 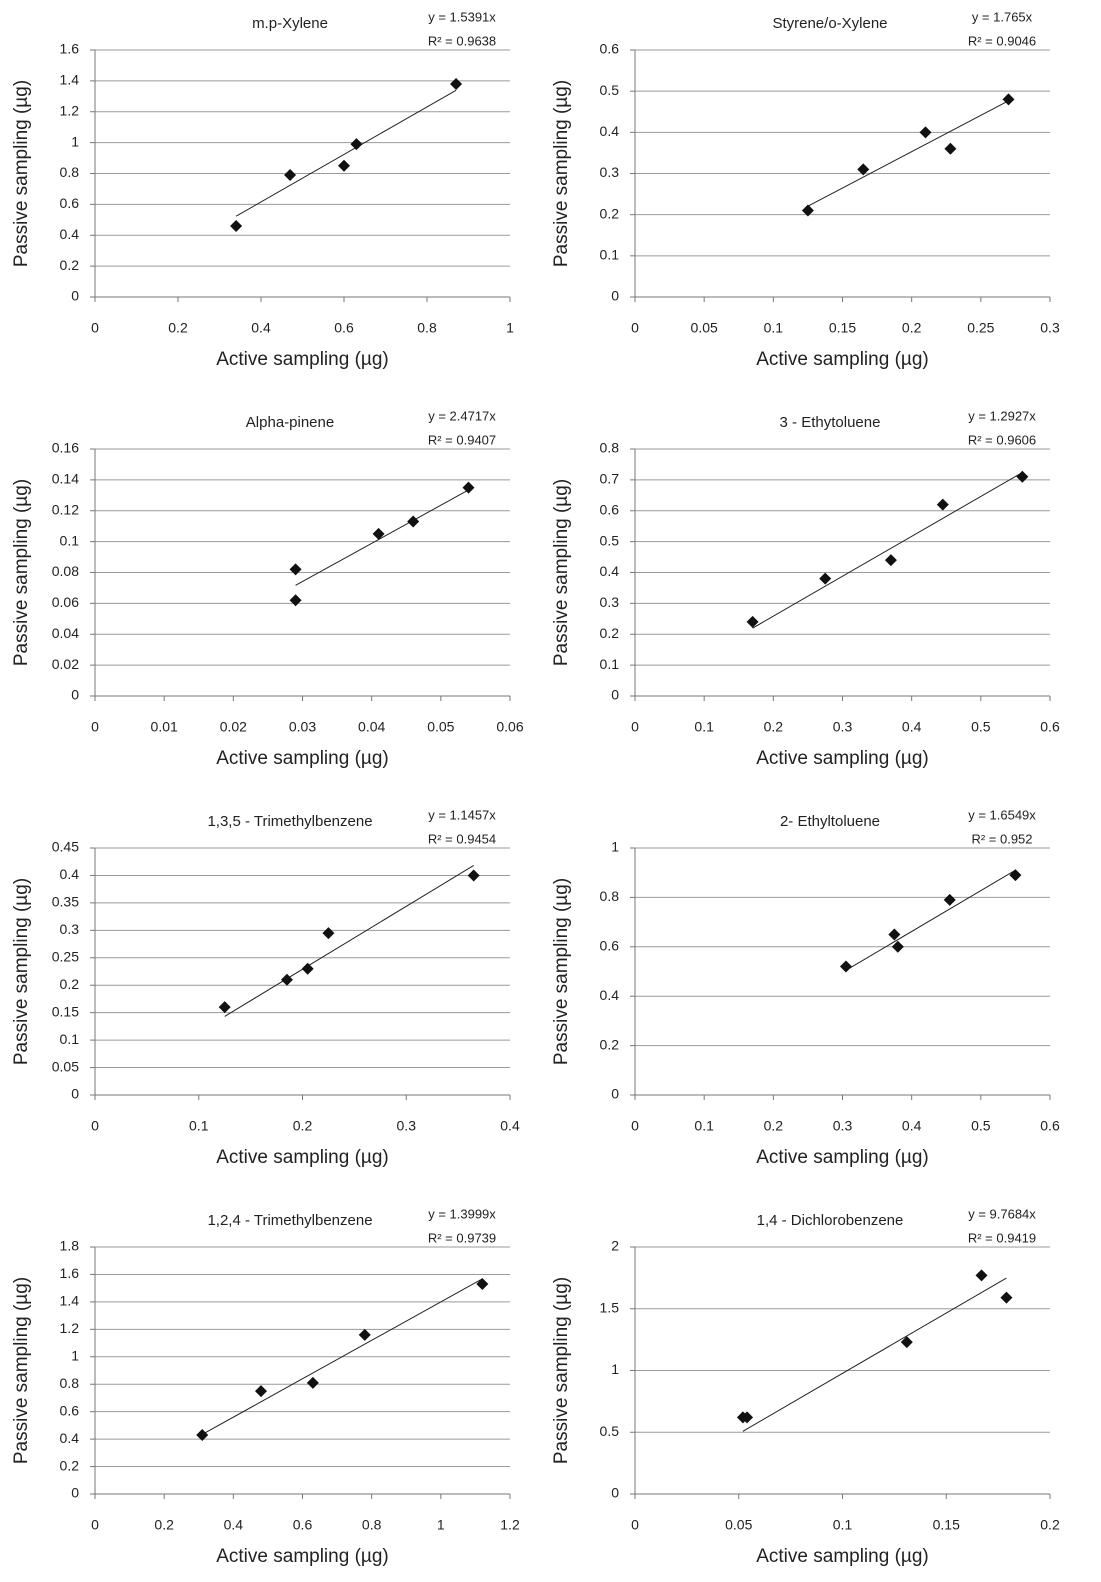 What do you see at coordinates (462, 439) in the screenshot?
I see `r-squared: R² = 0.9407` at bounding box center [462, 439].